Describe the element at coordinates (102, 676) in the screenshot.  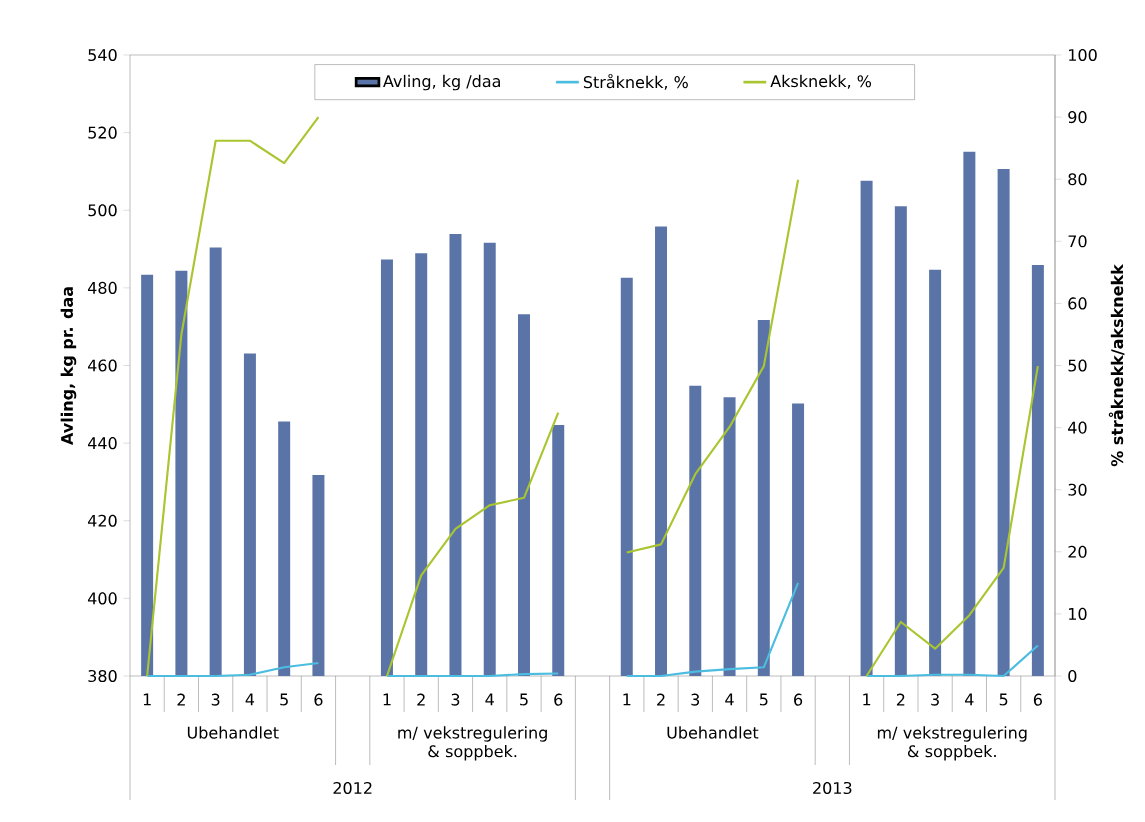
I see `y-tick-label: 380` at that location.